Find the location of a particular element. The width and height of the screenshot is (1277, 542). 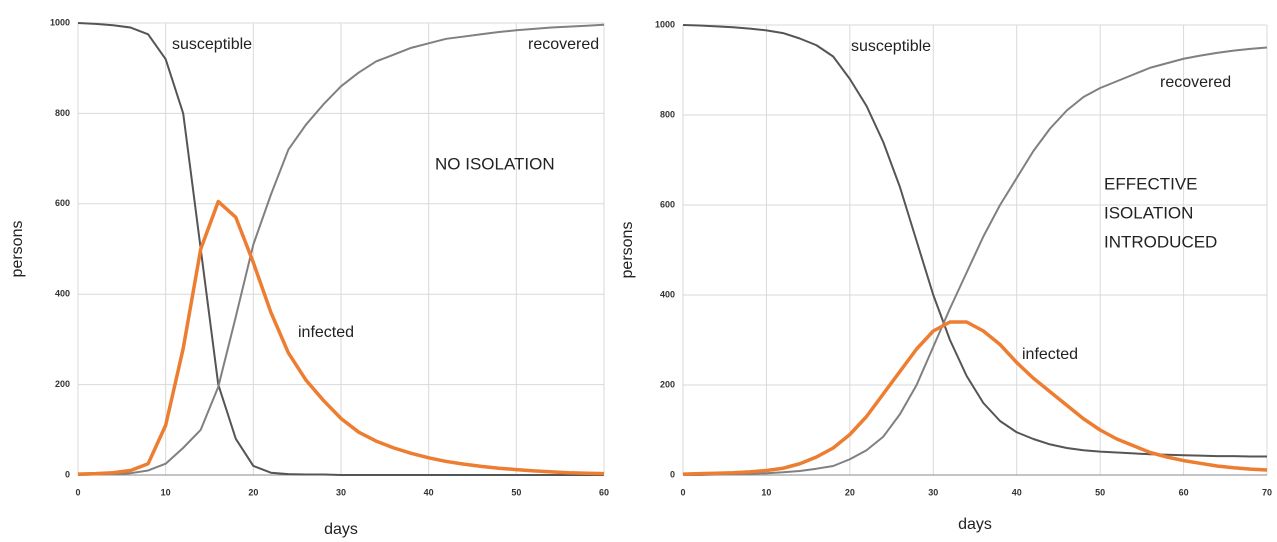

line-shadow is located at coordinates (975, 398).